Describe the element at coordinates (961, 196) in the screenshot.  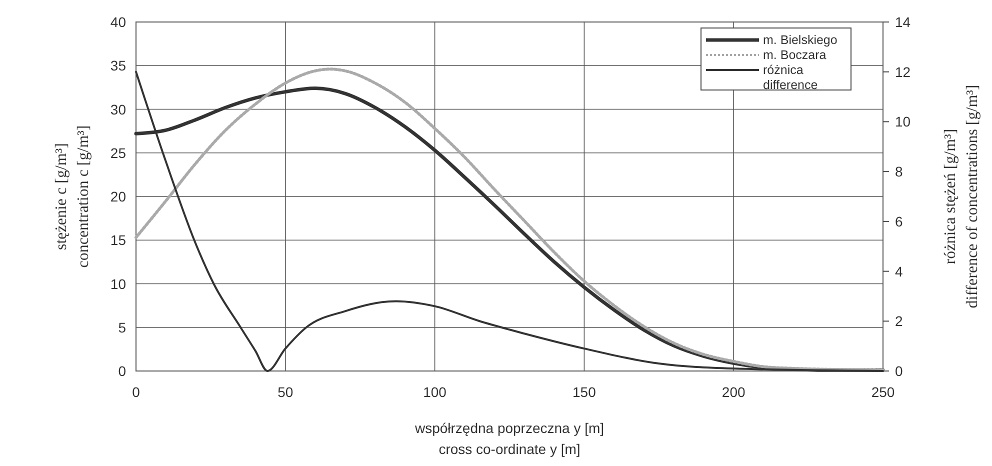
I see `y2-axis-title: różnica stężeń [g/m³] difference of concentrations [g/m³]` at that location.